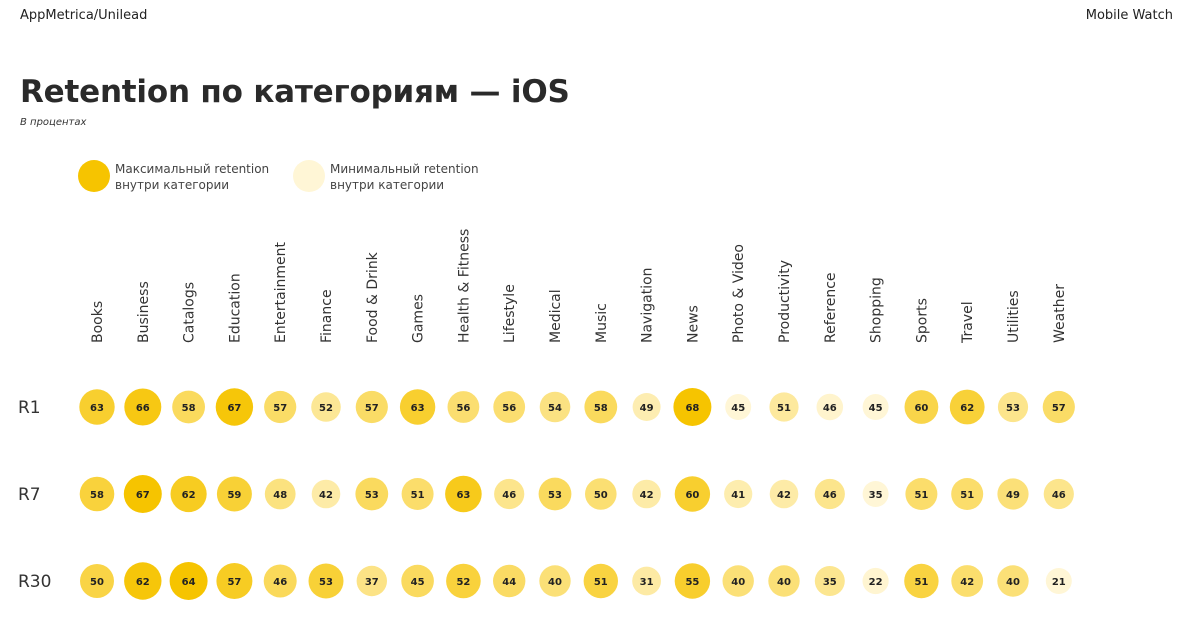 This screenshot has height=634, width=1184. Describe the element at coordinates (295, 92) in the screenshot. I see `chart-title: Retention по категориям — iOS` at that location.